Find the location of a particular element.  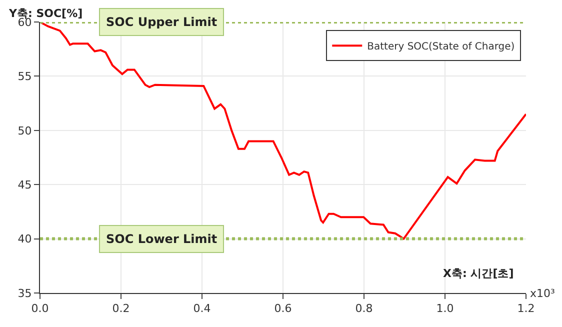

x-tick-label: 1.2 is located at coordinates (526, 309).